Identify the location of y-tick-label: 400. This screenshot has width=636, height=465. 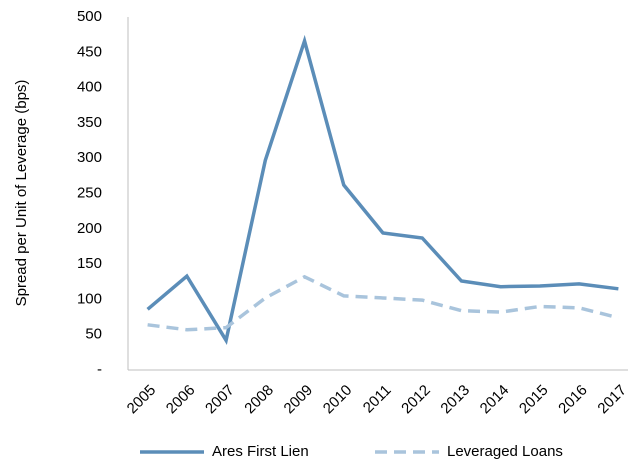
(89, 87).